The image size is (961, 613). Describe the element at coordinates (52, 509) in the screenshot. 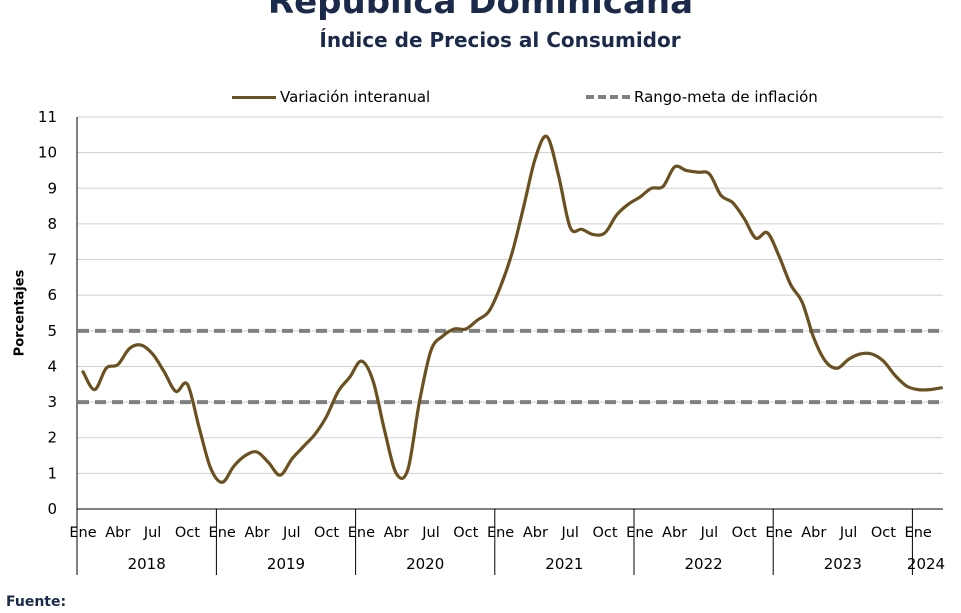

I see `y-tick-label-0: 0` at that location.